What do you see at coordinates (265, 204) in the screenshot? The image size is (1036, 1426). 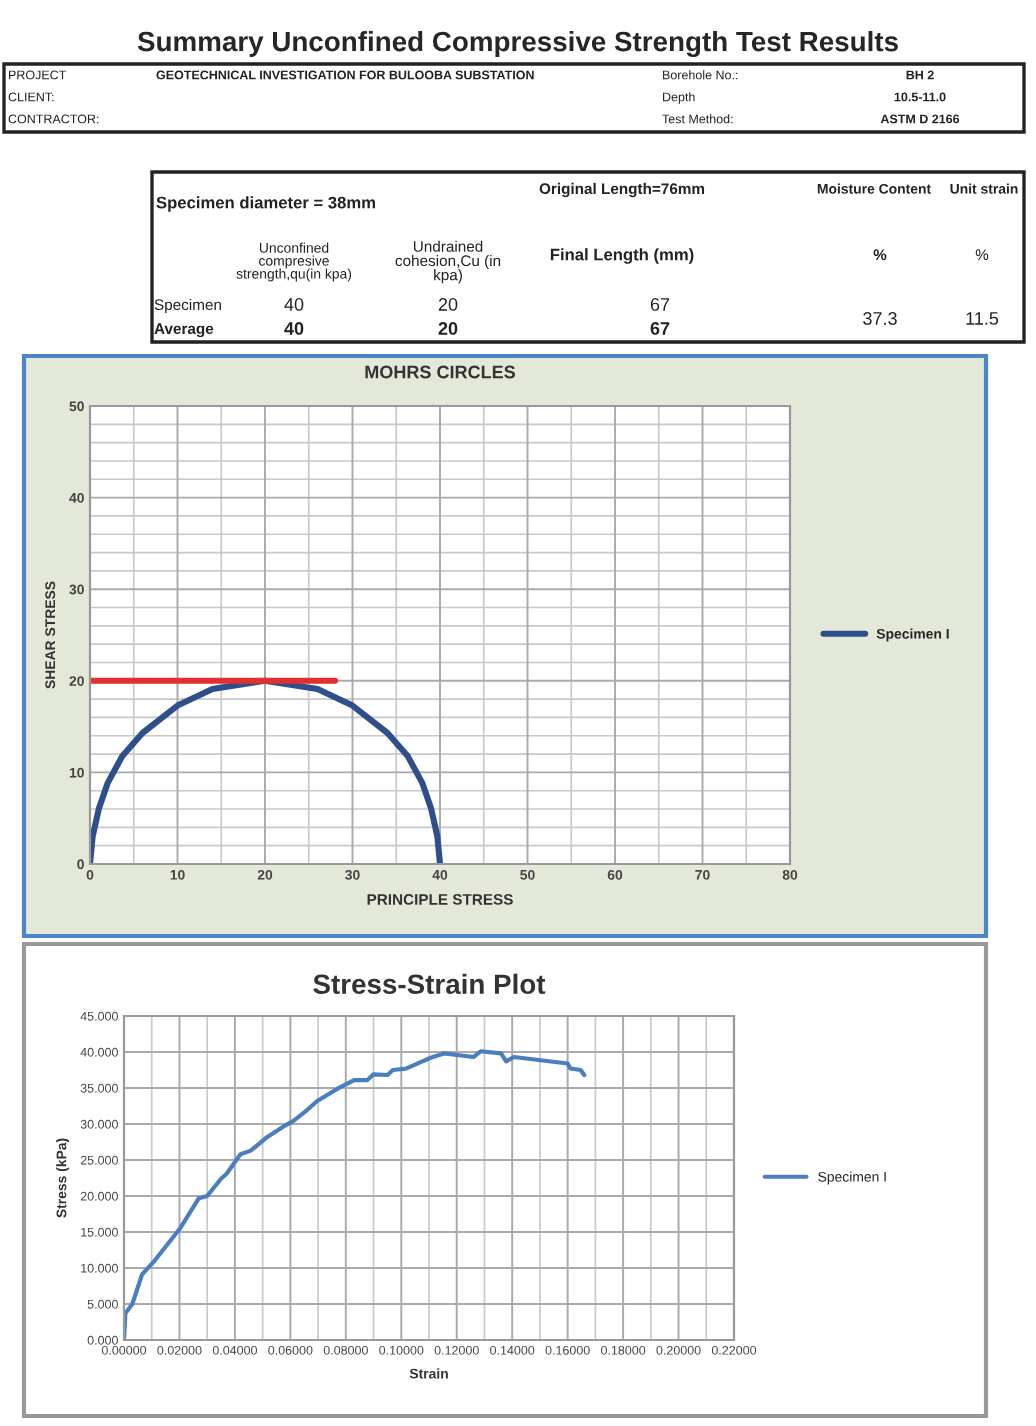 I see `text: Specimen diameter = 38mm` at bounding box center [265, 204].